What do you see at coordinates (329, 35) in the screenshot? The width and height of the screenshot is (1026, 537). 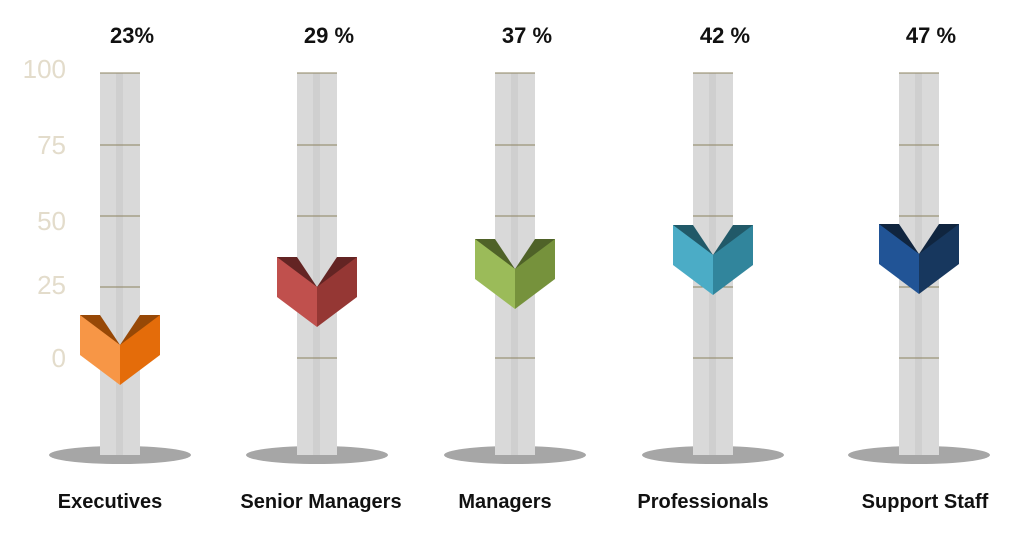 I see `value-label: 29 %` at bounding box center [329, 35].